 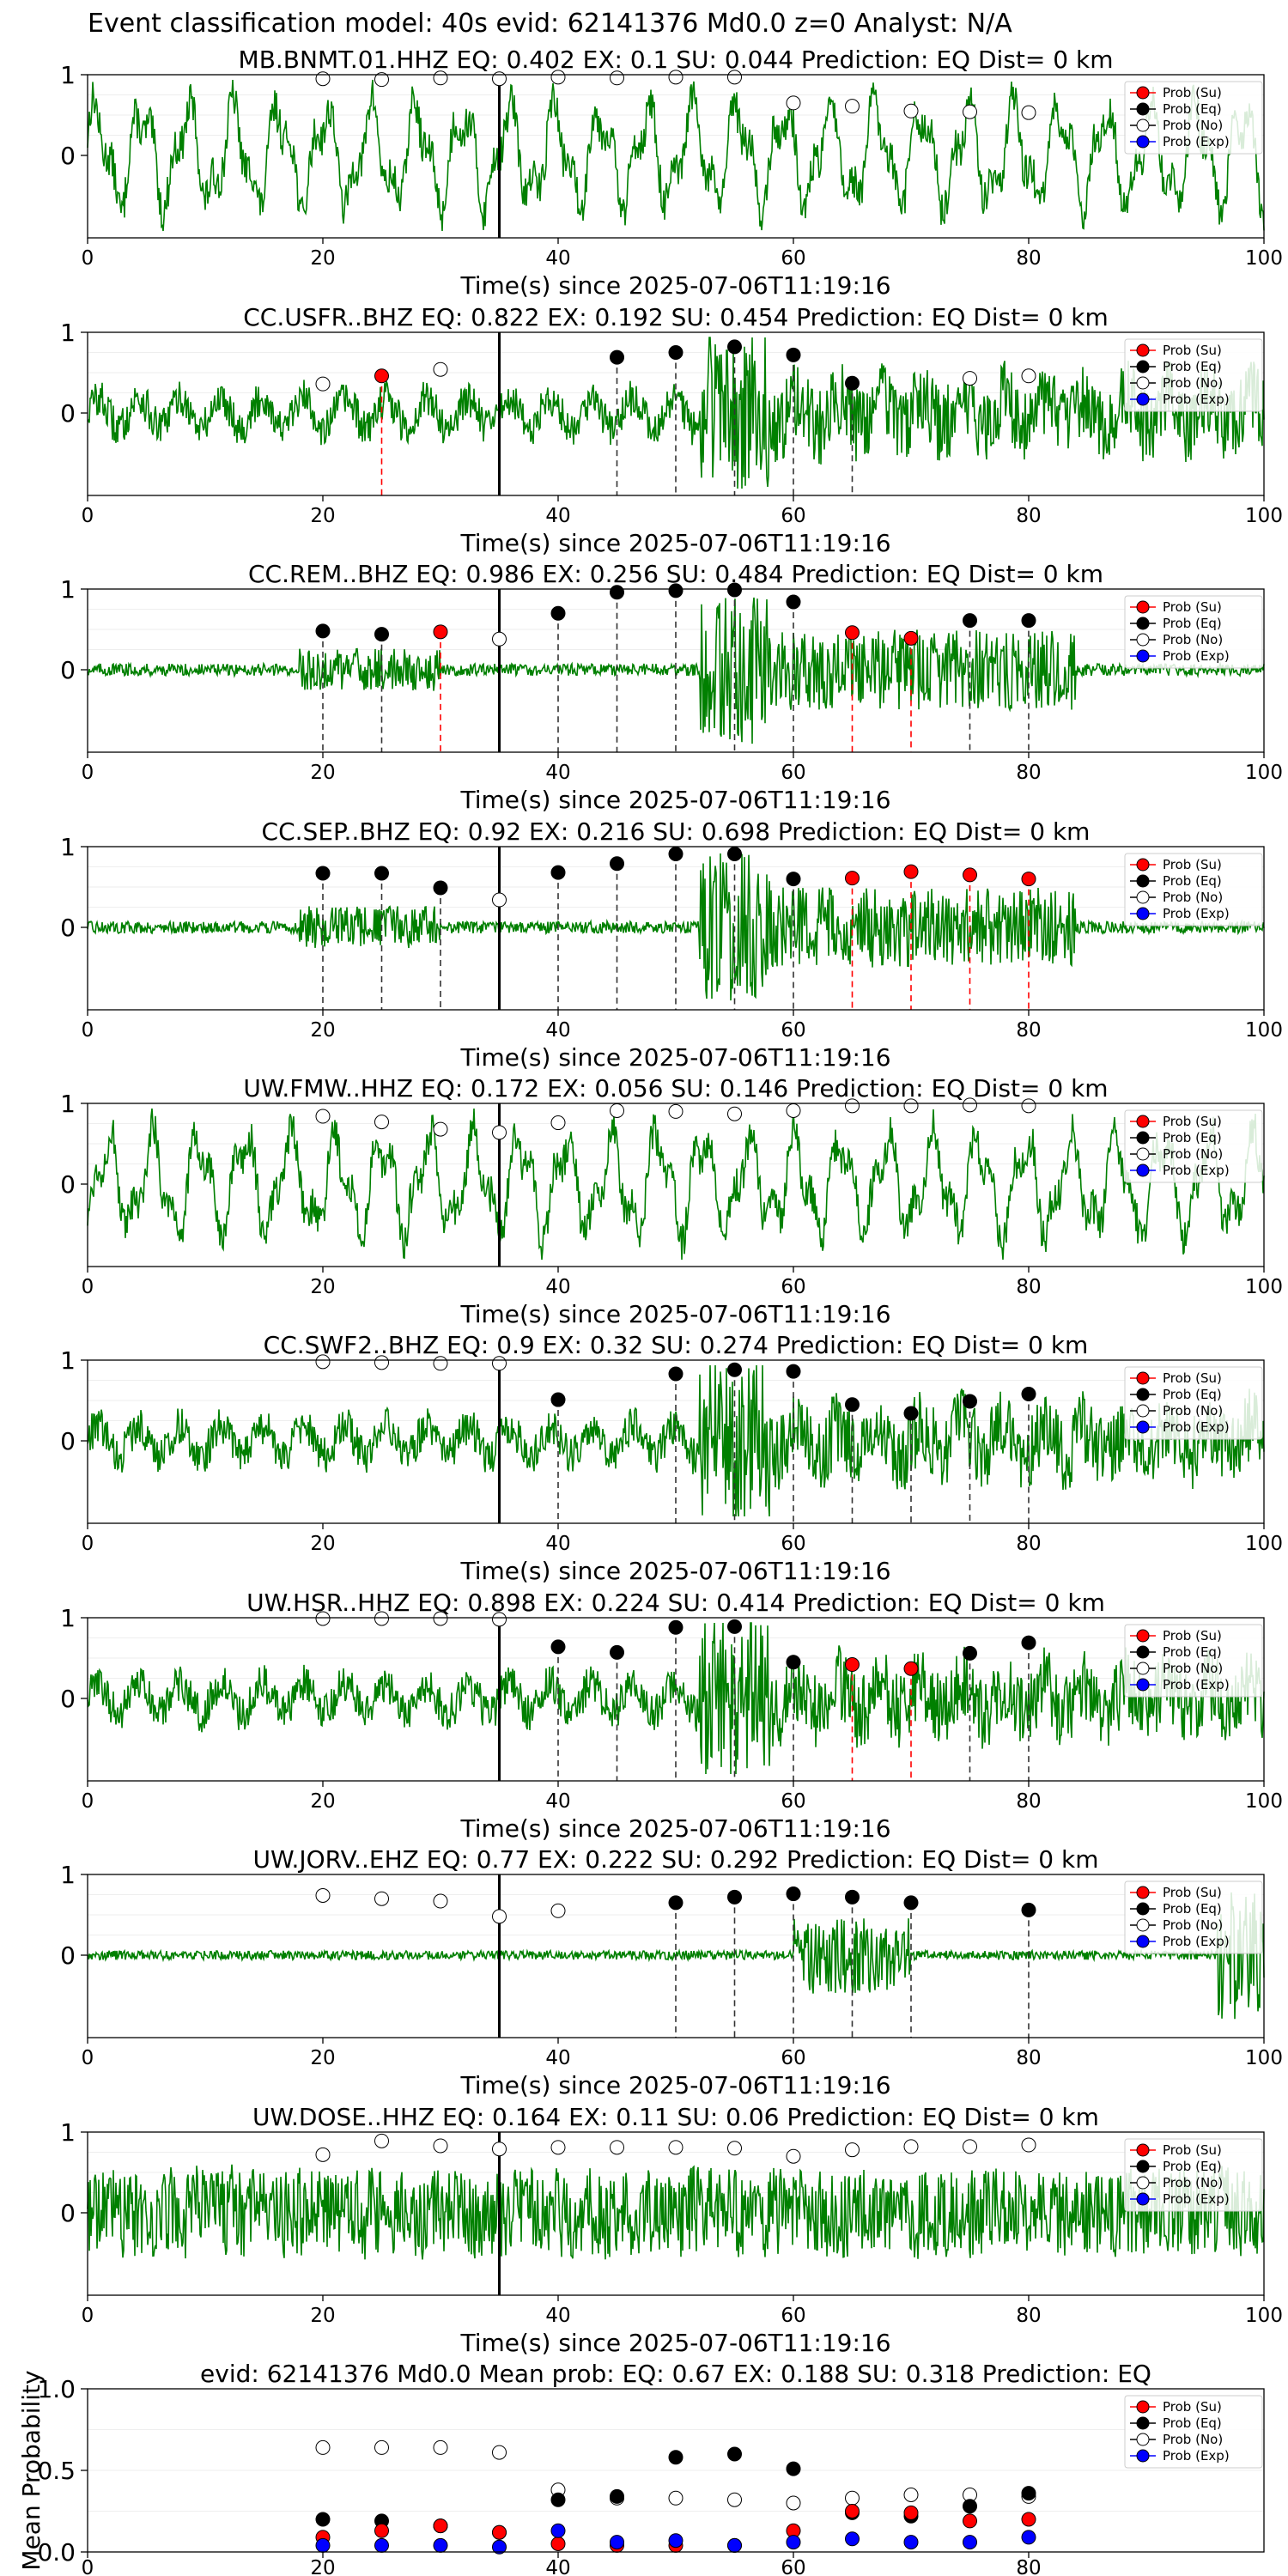 I want to click on legend-label: Prob (Eq), so click(x=1192, y=109).